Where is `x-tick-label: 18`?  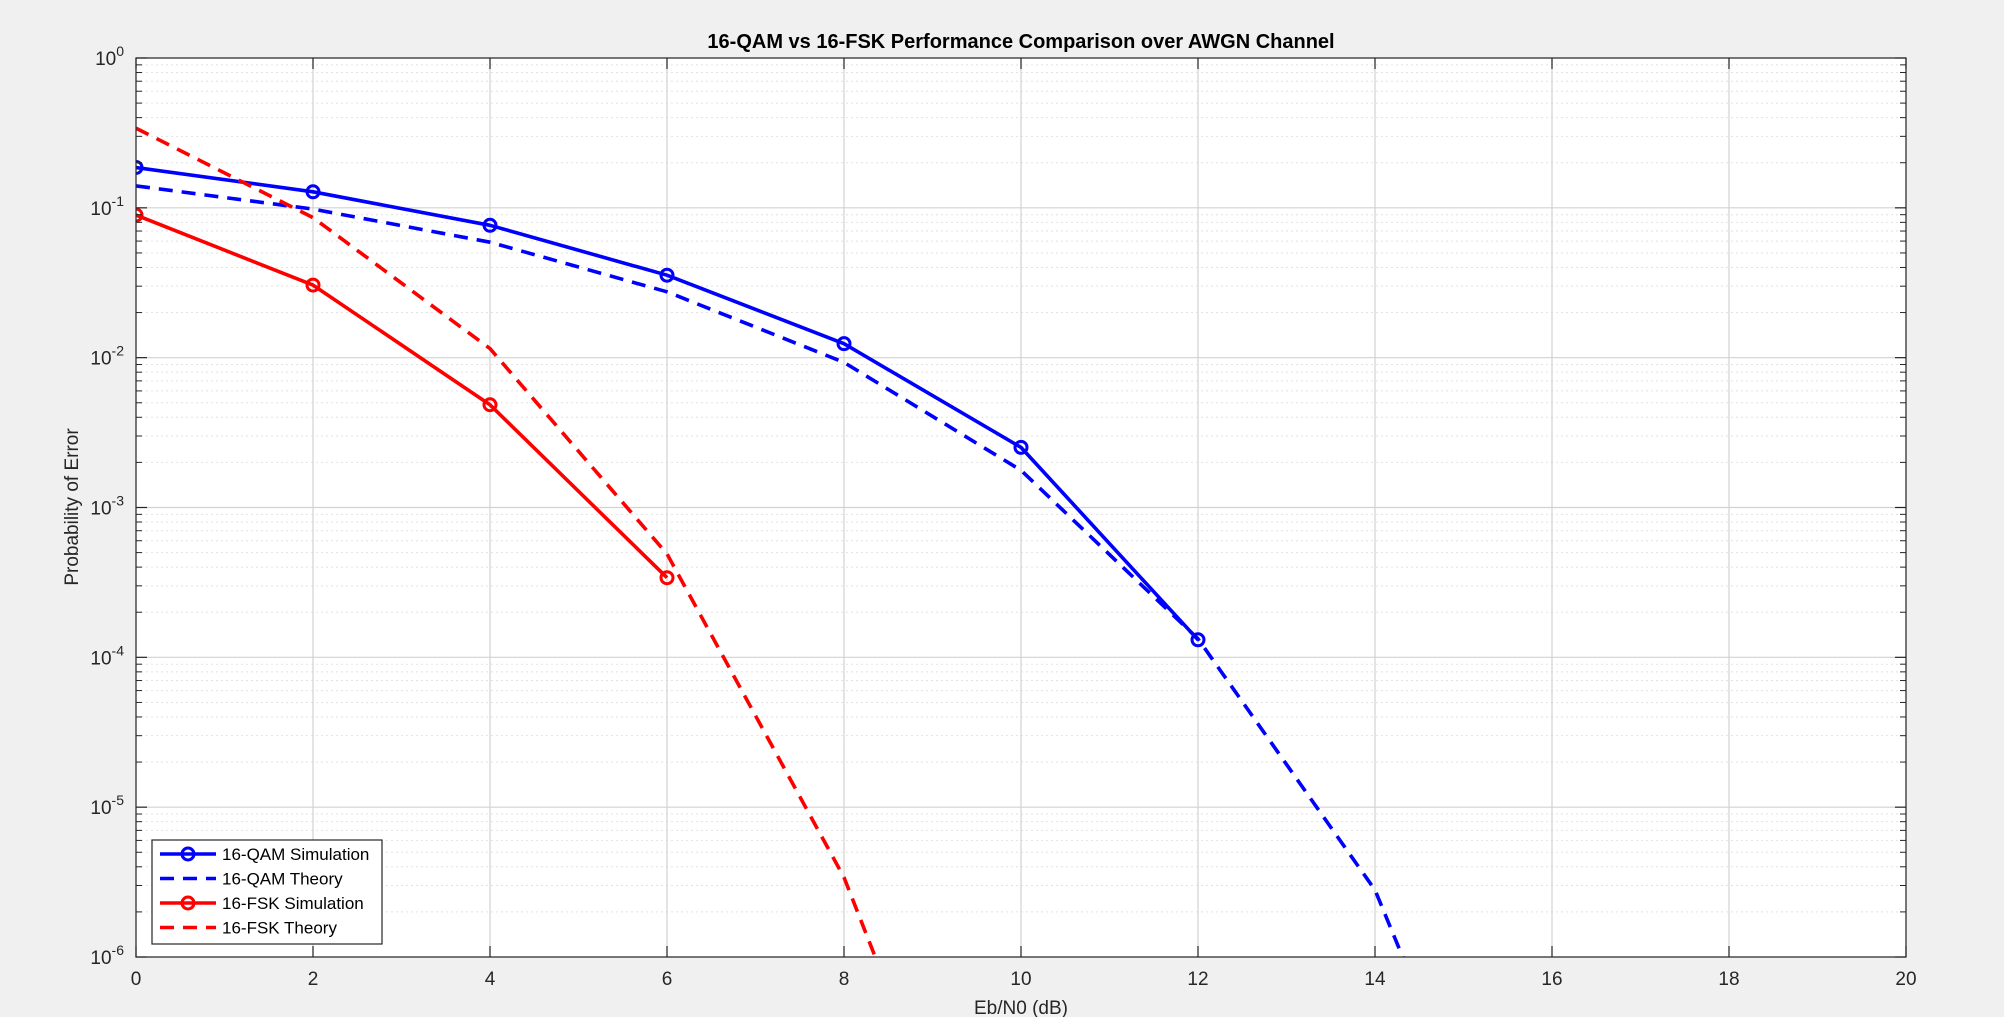 x-tick-label: 18 is located at coordinates (1728, 979).